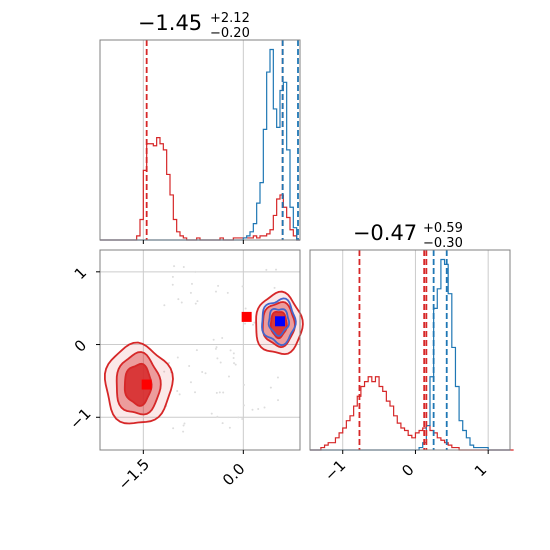 Image resolution: width=550 pixels, height=550 pixels. What do you see at coordinates (443, 243) in the screenshot?
I see `br-title-lower: −0.30` at bounding box center [443, 243].